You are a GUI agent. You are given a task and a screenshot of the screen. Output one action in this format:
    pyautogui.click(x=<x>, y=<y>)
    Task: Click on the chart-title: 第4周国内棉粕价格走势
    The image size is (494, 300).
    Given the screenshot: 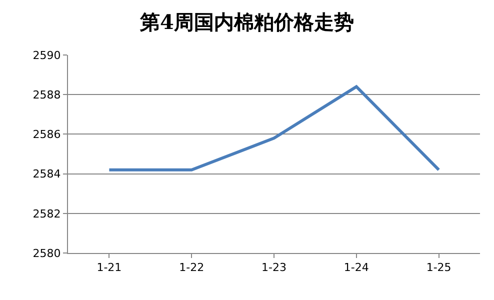 What is the action you would take?
    pyautogui.click(x=246, y=22)
    